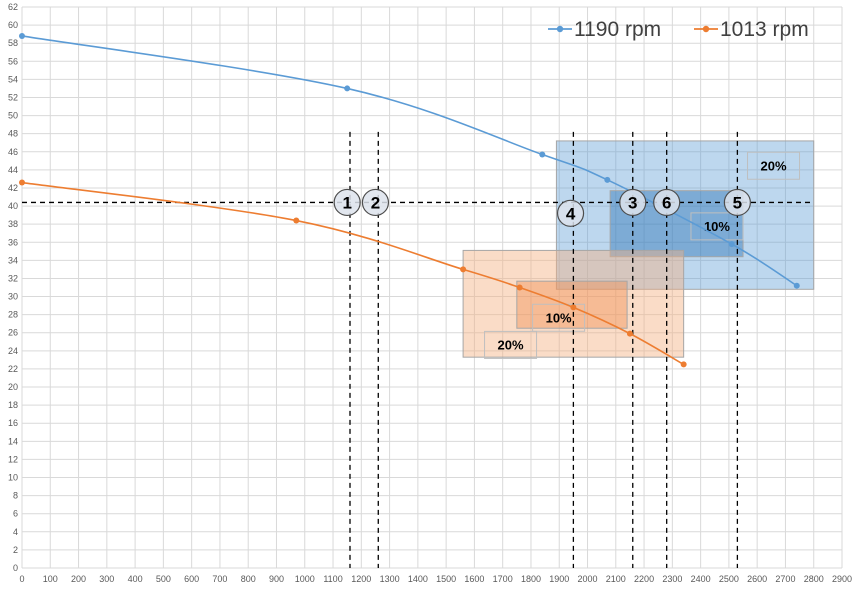  What do you see at coordinates (13, 97) in the screenshot?
I see `y-tick-label: 52` at bounding box center [13, 97].